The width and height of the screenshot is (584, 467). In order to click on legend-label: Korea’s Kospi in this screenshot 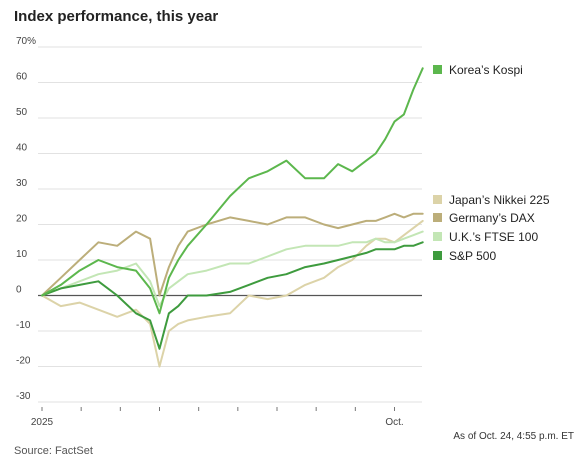, I will do `click(486, 70)`.